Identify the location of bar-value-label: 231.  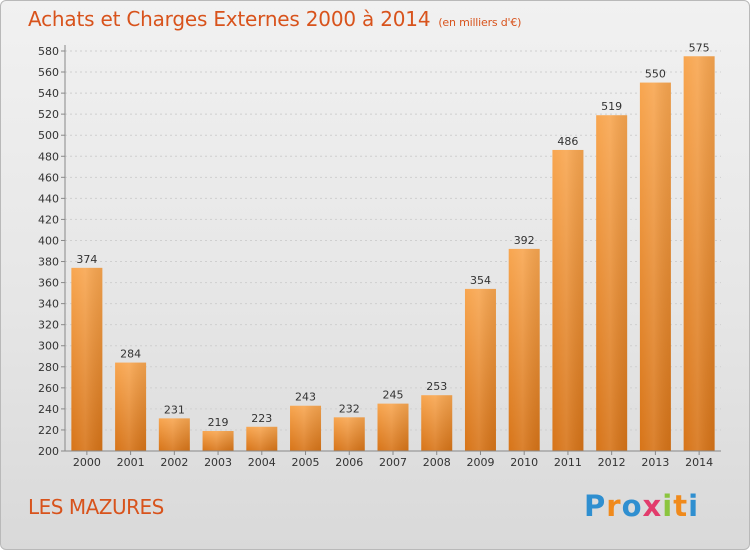
(174, 409).